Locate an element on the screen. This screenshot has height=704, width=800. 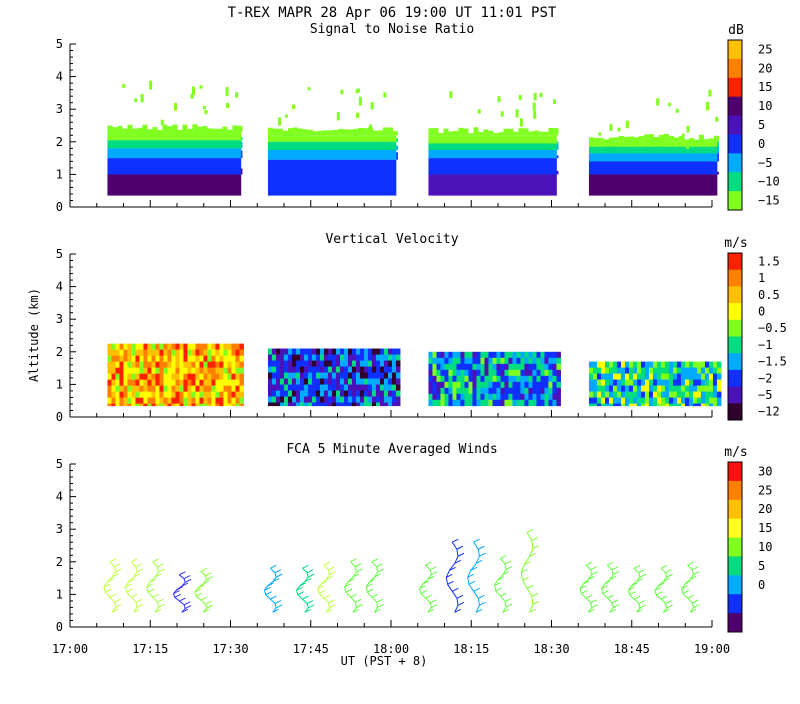
snr-band is located at coordinates (492, 139).